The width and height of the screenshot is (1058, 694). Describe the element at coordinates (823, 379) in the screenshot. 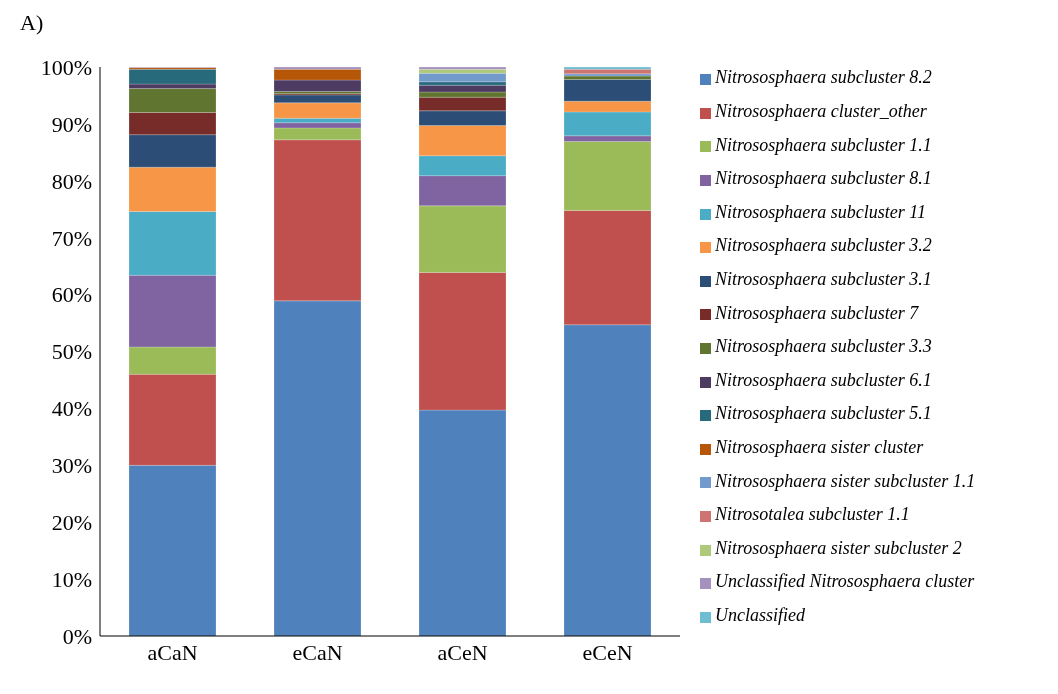

I see `legend-label: Nitrososphaera subcluster 6.1` at that location.